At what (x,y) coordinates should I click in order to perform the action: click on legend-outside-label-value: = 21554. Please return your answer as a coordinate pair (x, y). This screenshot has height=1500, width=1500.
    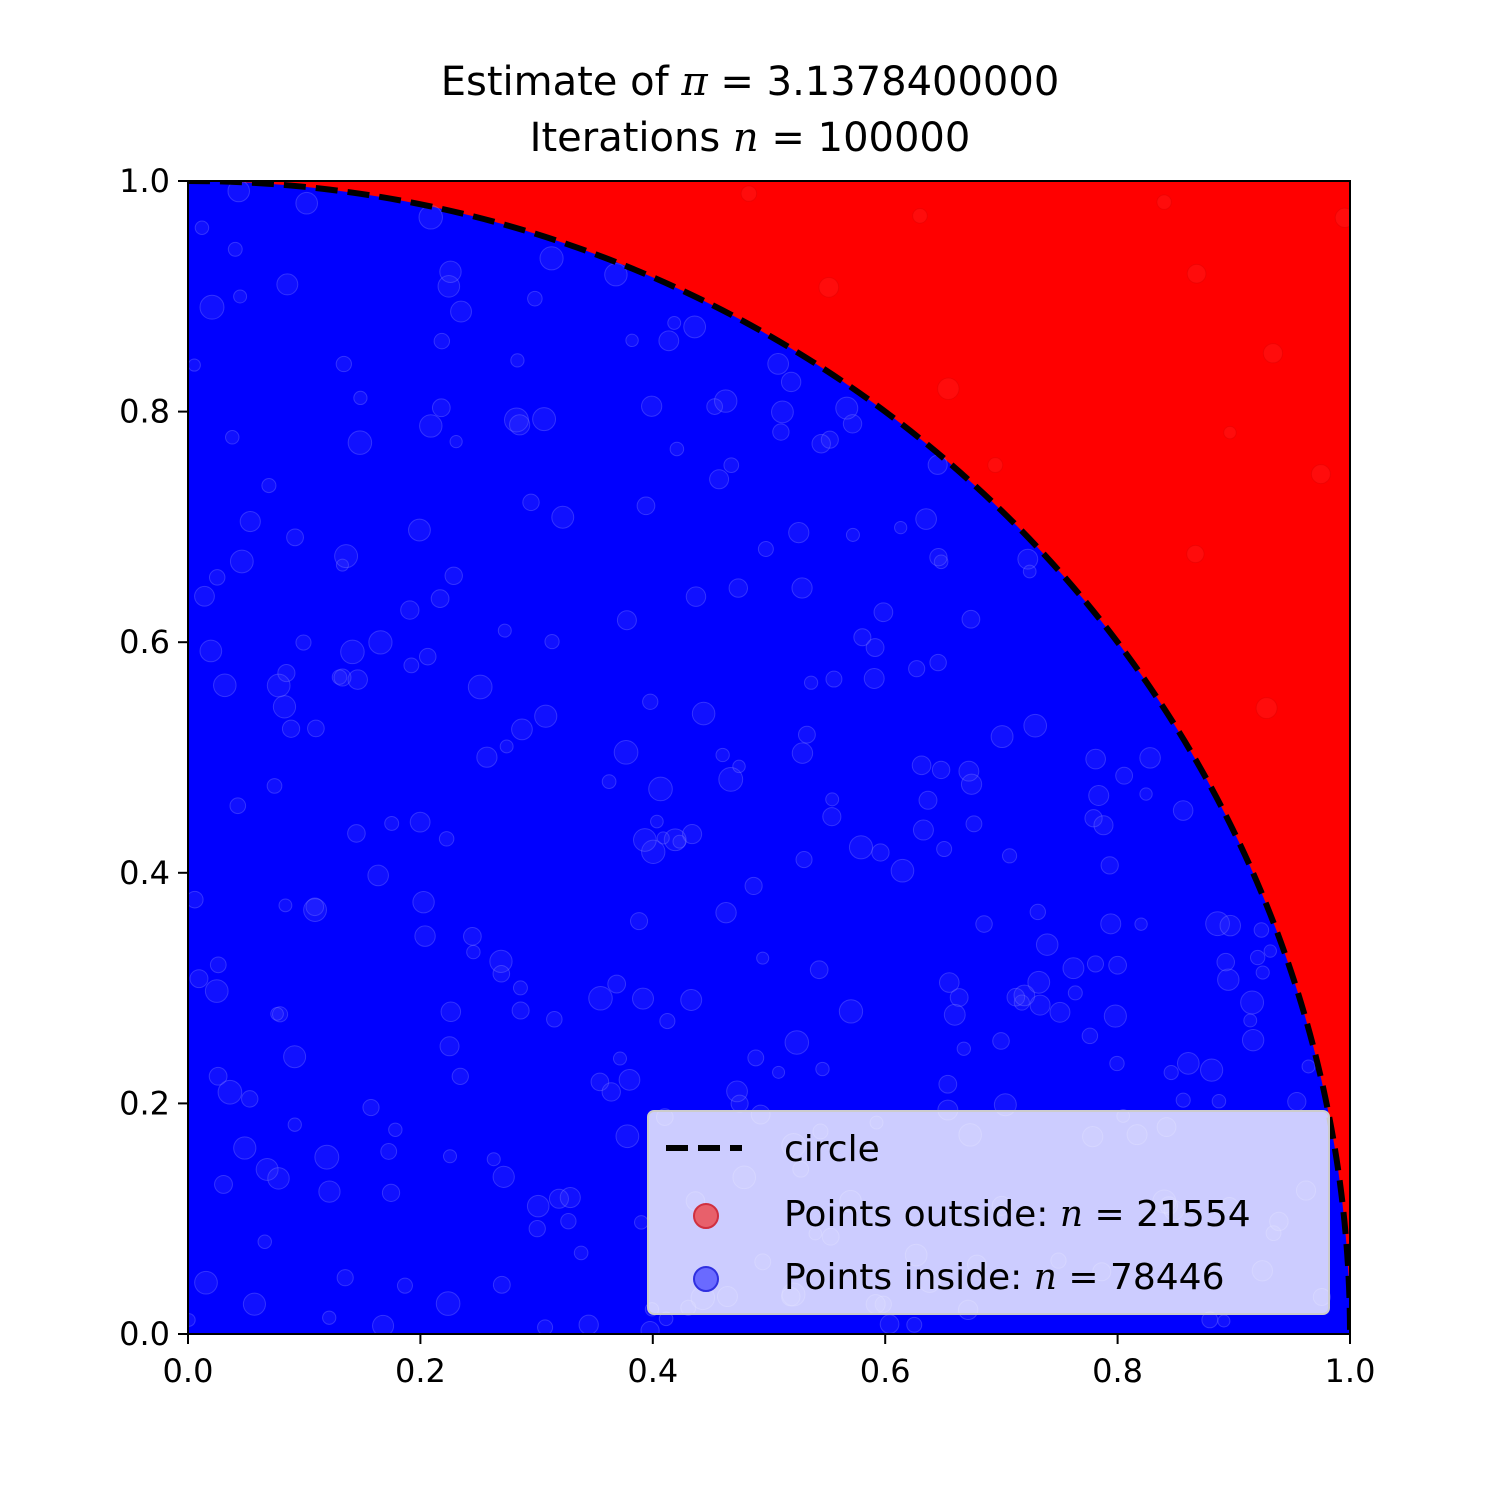
    Looking at the image, I should click on (1167, 1214).